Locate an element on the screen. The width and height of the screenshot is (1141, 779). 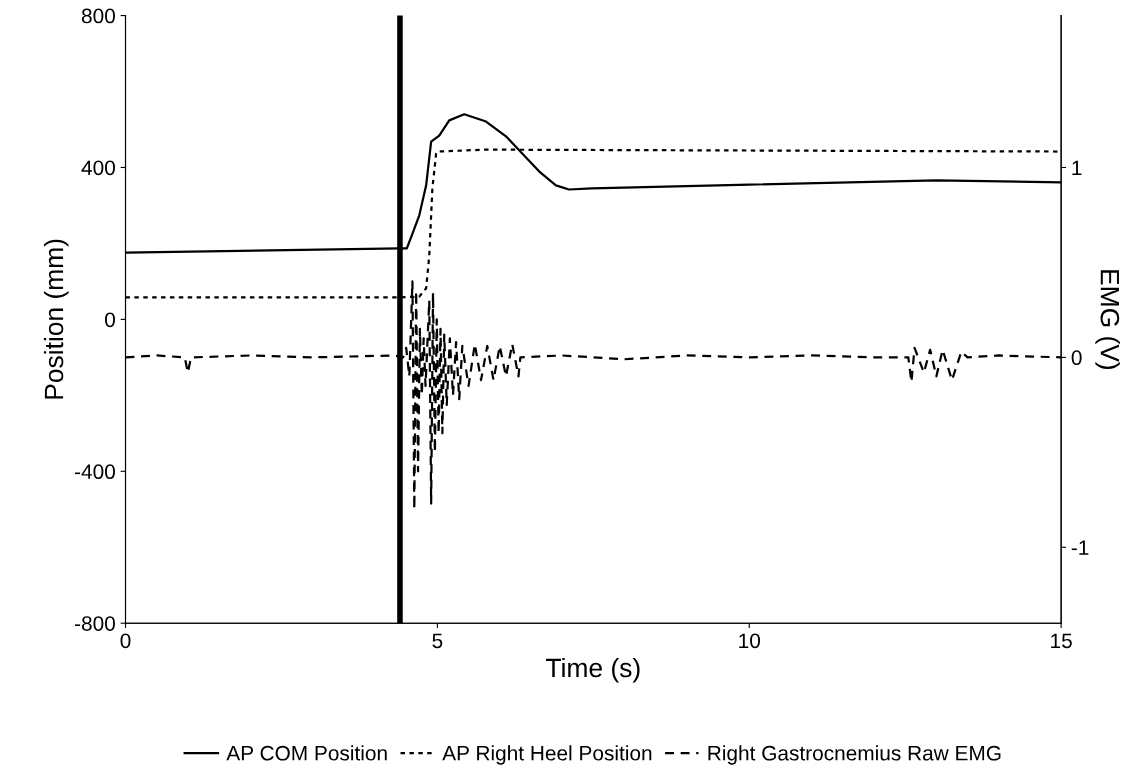
legend-label: AP Right Heel Position is located at coordinates (547, 755).